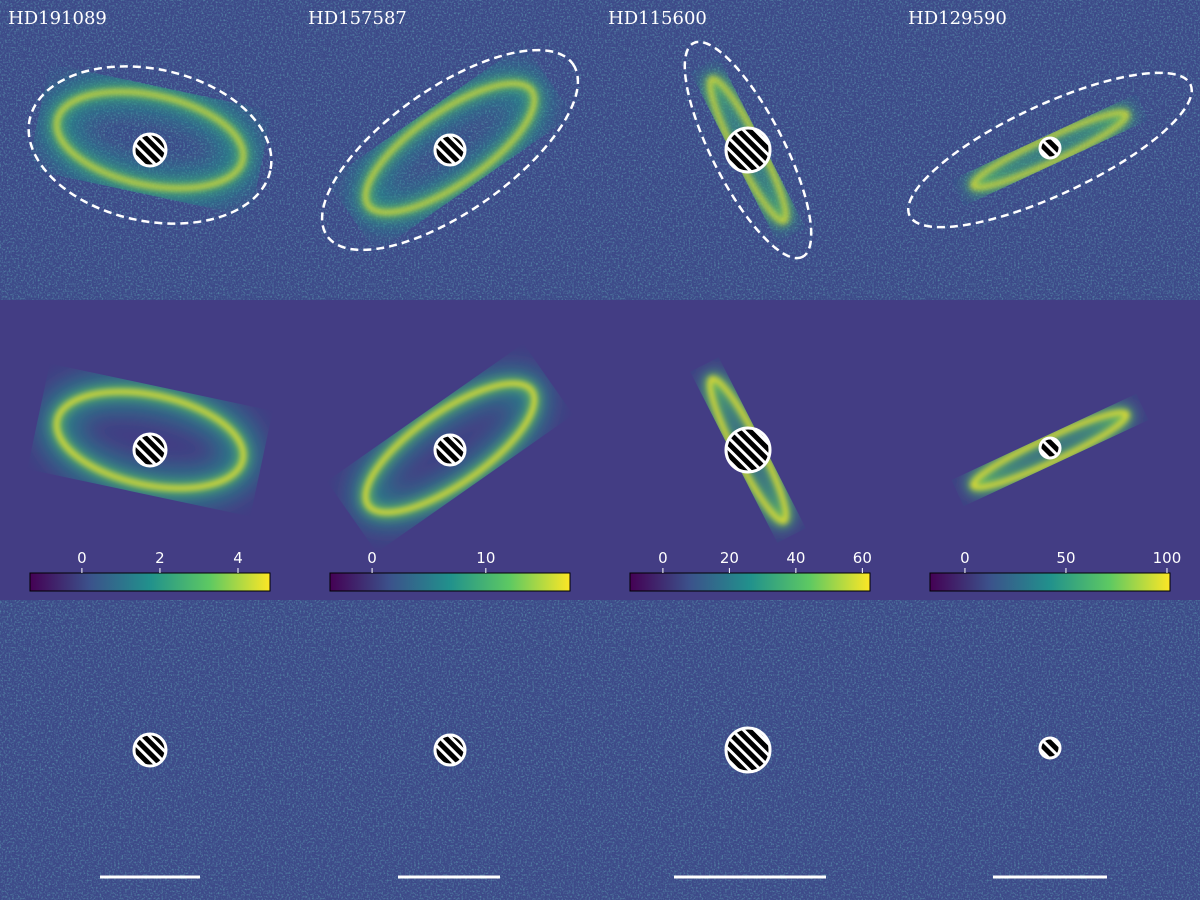 The image size is (1200, 900). What do you see at coordinates (160, 558) in the screenshot?
I see `colorbar-tick-label: 2` at bounding box center [160, 558].